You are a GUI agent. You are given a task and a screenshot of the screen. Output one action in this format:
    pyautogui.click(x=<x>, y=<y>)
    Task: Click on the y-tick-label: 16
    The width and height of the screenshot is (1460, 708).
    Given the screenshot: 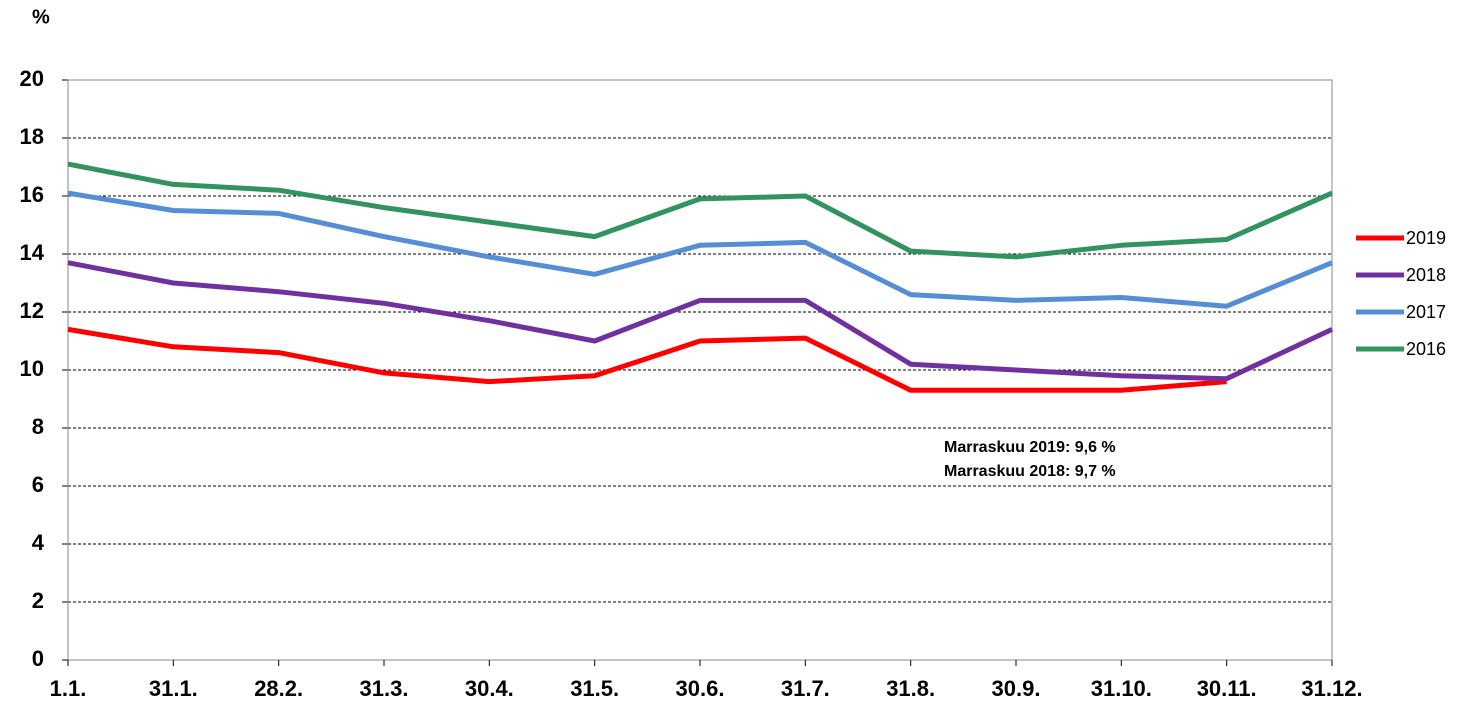 What is the action you would take?
    pyautogui.click(x=32, y=194)
    